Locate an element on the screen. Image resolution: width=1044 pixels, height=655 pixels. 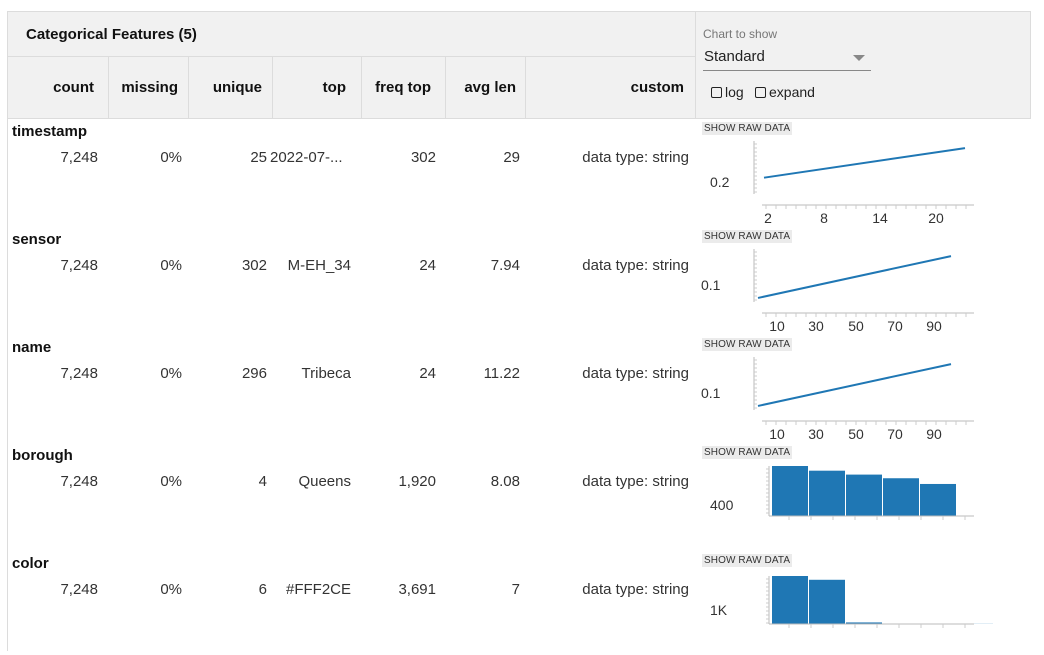
cell-unique: 296 is located at coordinates (254, 373).